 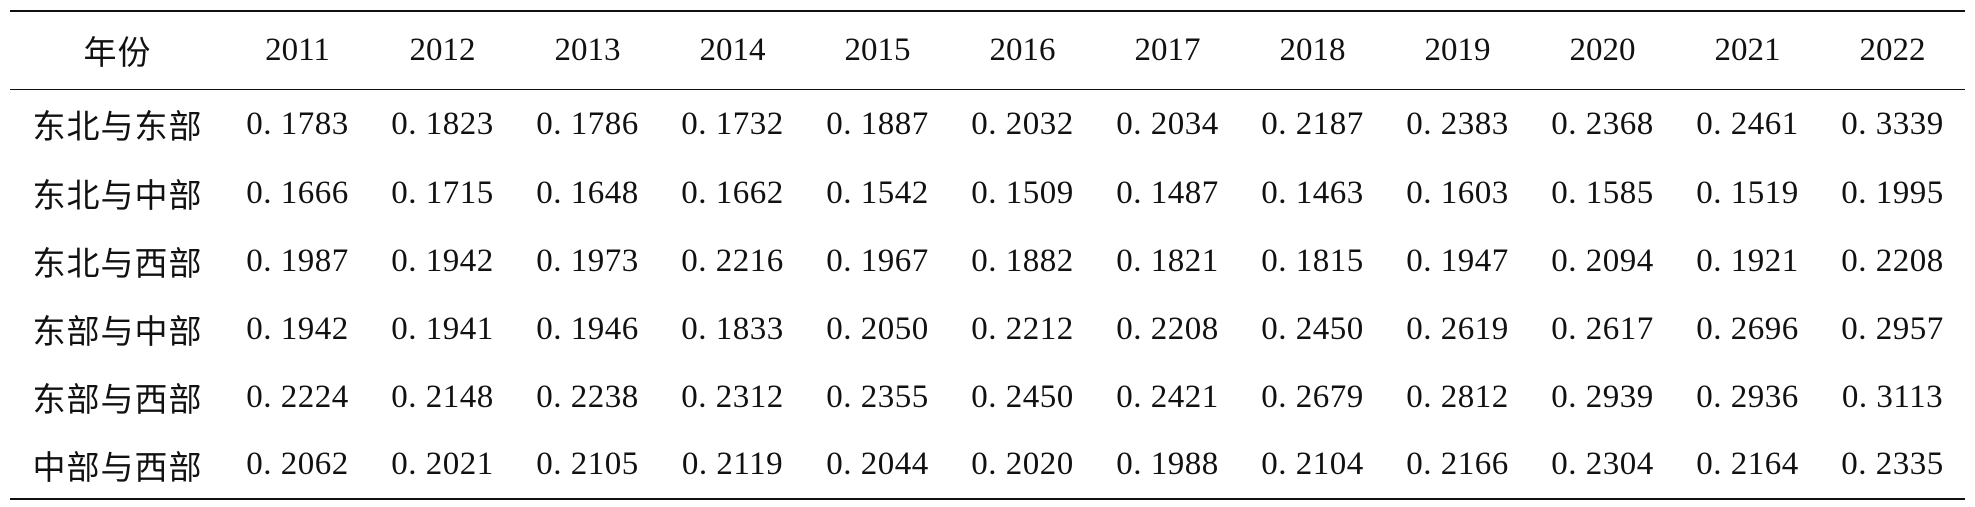 What do you see at coordinates (732, 396) in the screenshot?
I see `value-cell: 0. 2312` at bounding box center [732, 396].